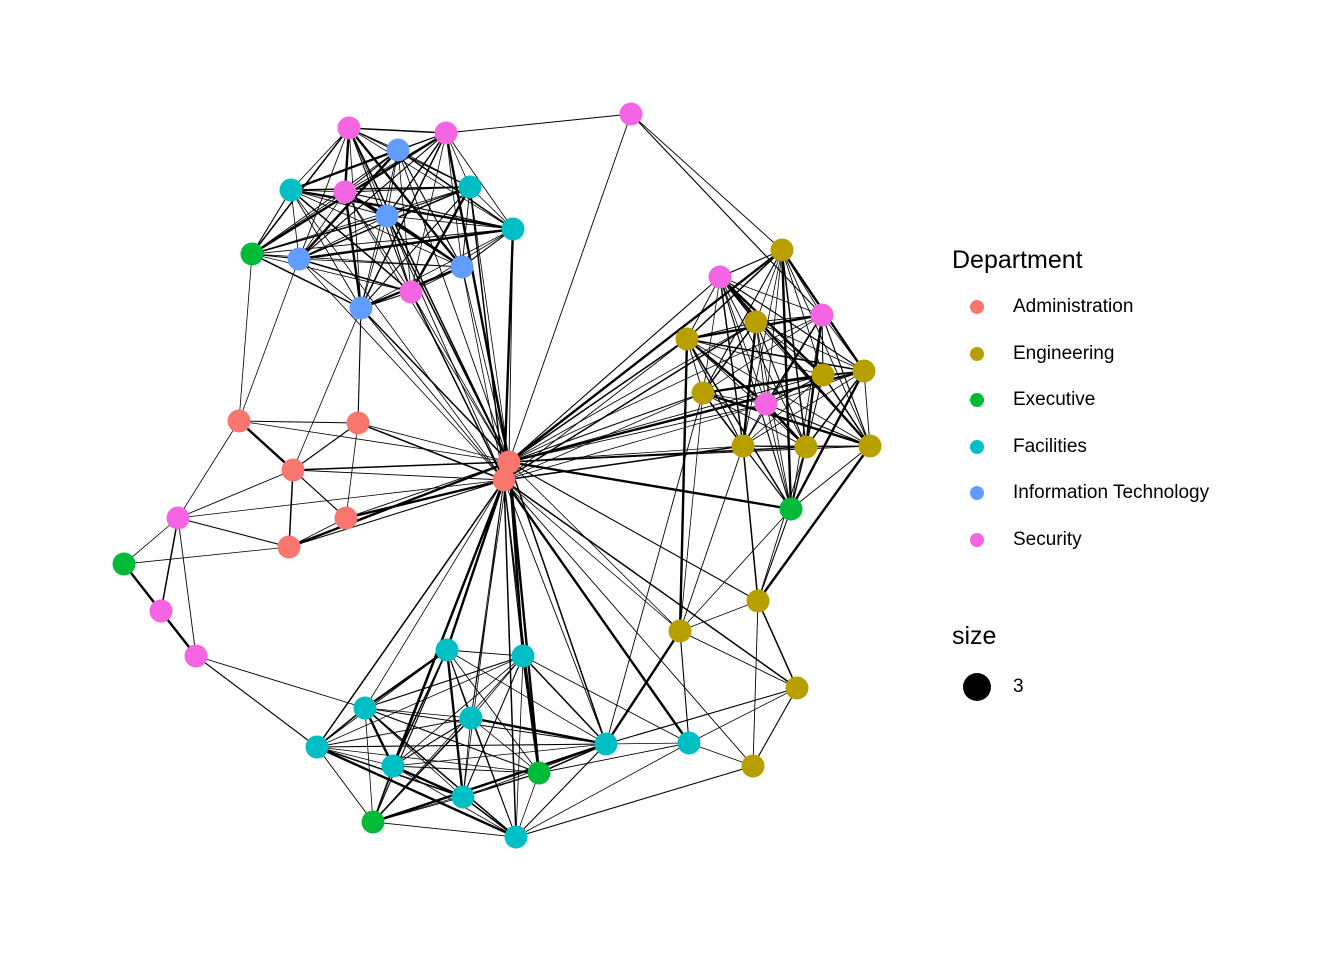  Describe the element at coordinates (1064, 353) in the screenshot. I see `legend-item-label: Engineering` at that location.